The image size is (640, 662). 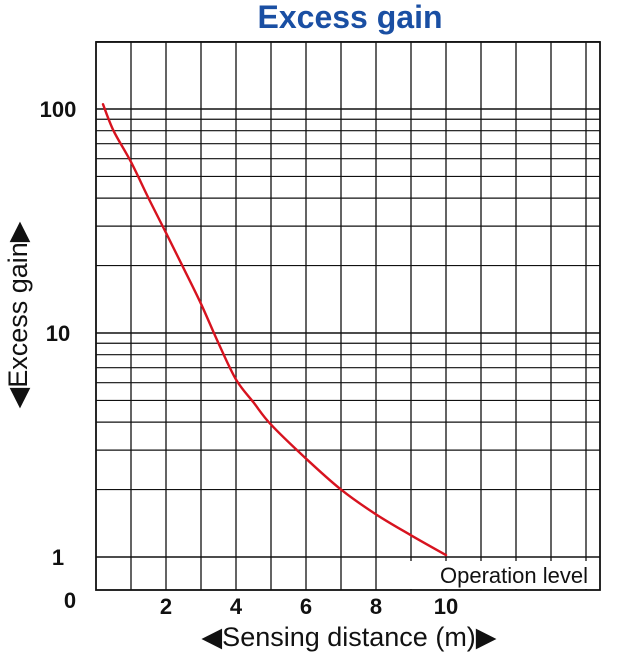 What do you see at coordinates (58, 109) in the screenshot?
I see `y-tick-label: 100` at bounding box center [58, 109].